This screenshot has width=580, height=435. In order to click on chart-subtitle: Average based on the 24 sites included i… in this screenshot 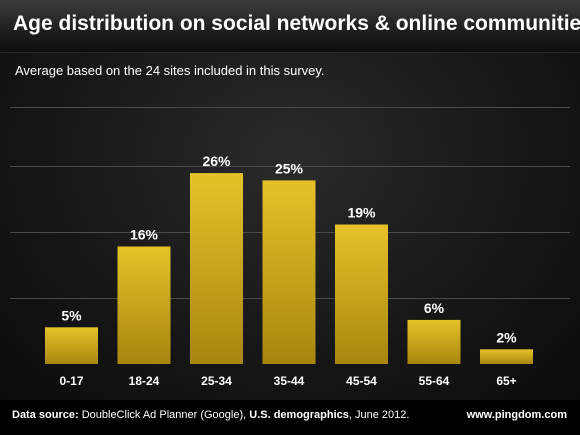, I will do `click(170, 70)`.